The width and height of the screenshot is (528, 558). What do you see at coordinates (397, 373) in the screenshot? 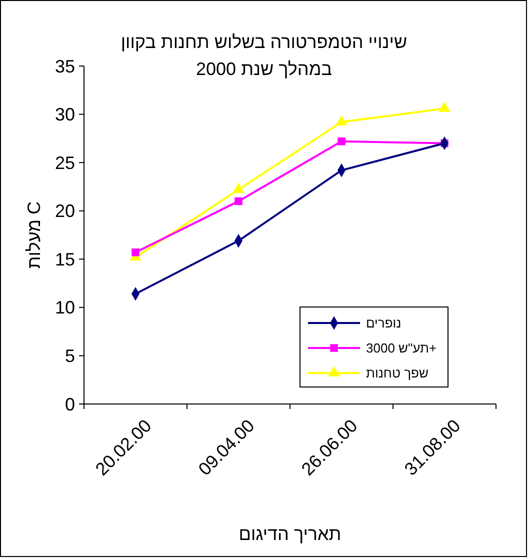
I see `legend-label: שפך טחנות` at bounding box center [397, 373].